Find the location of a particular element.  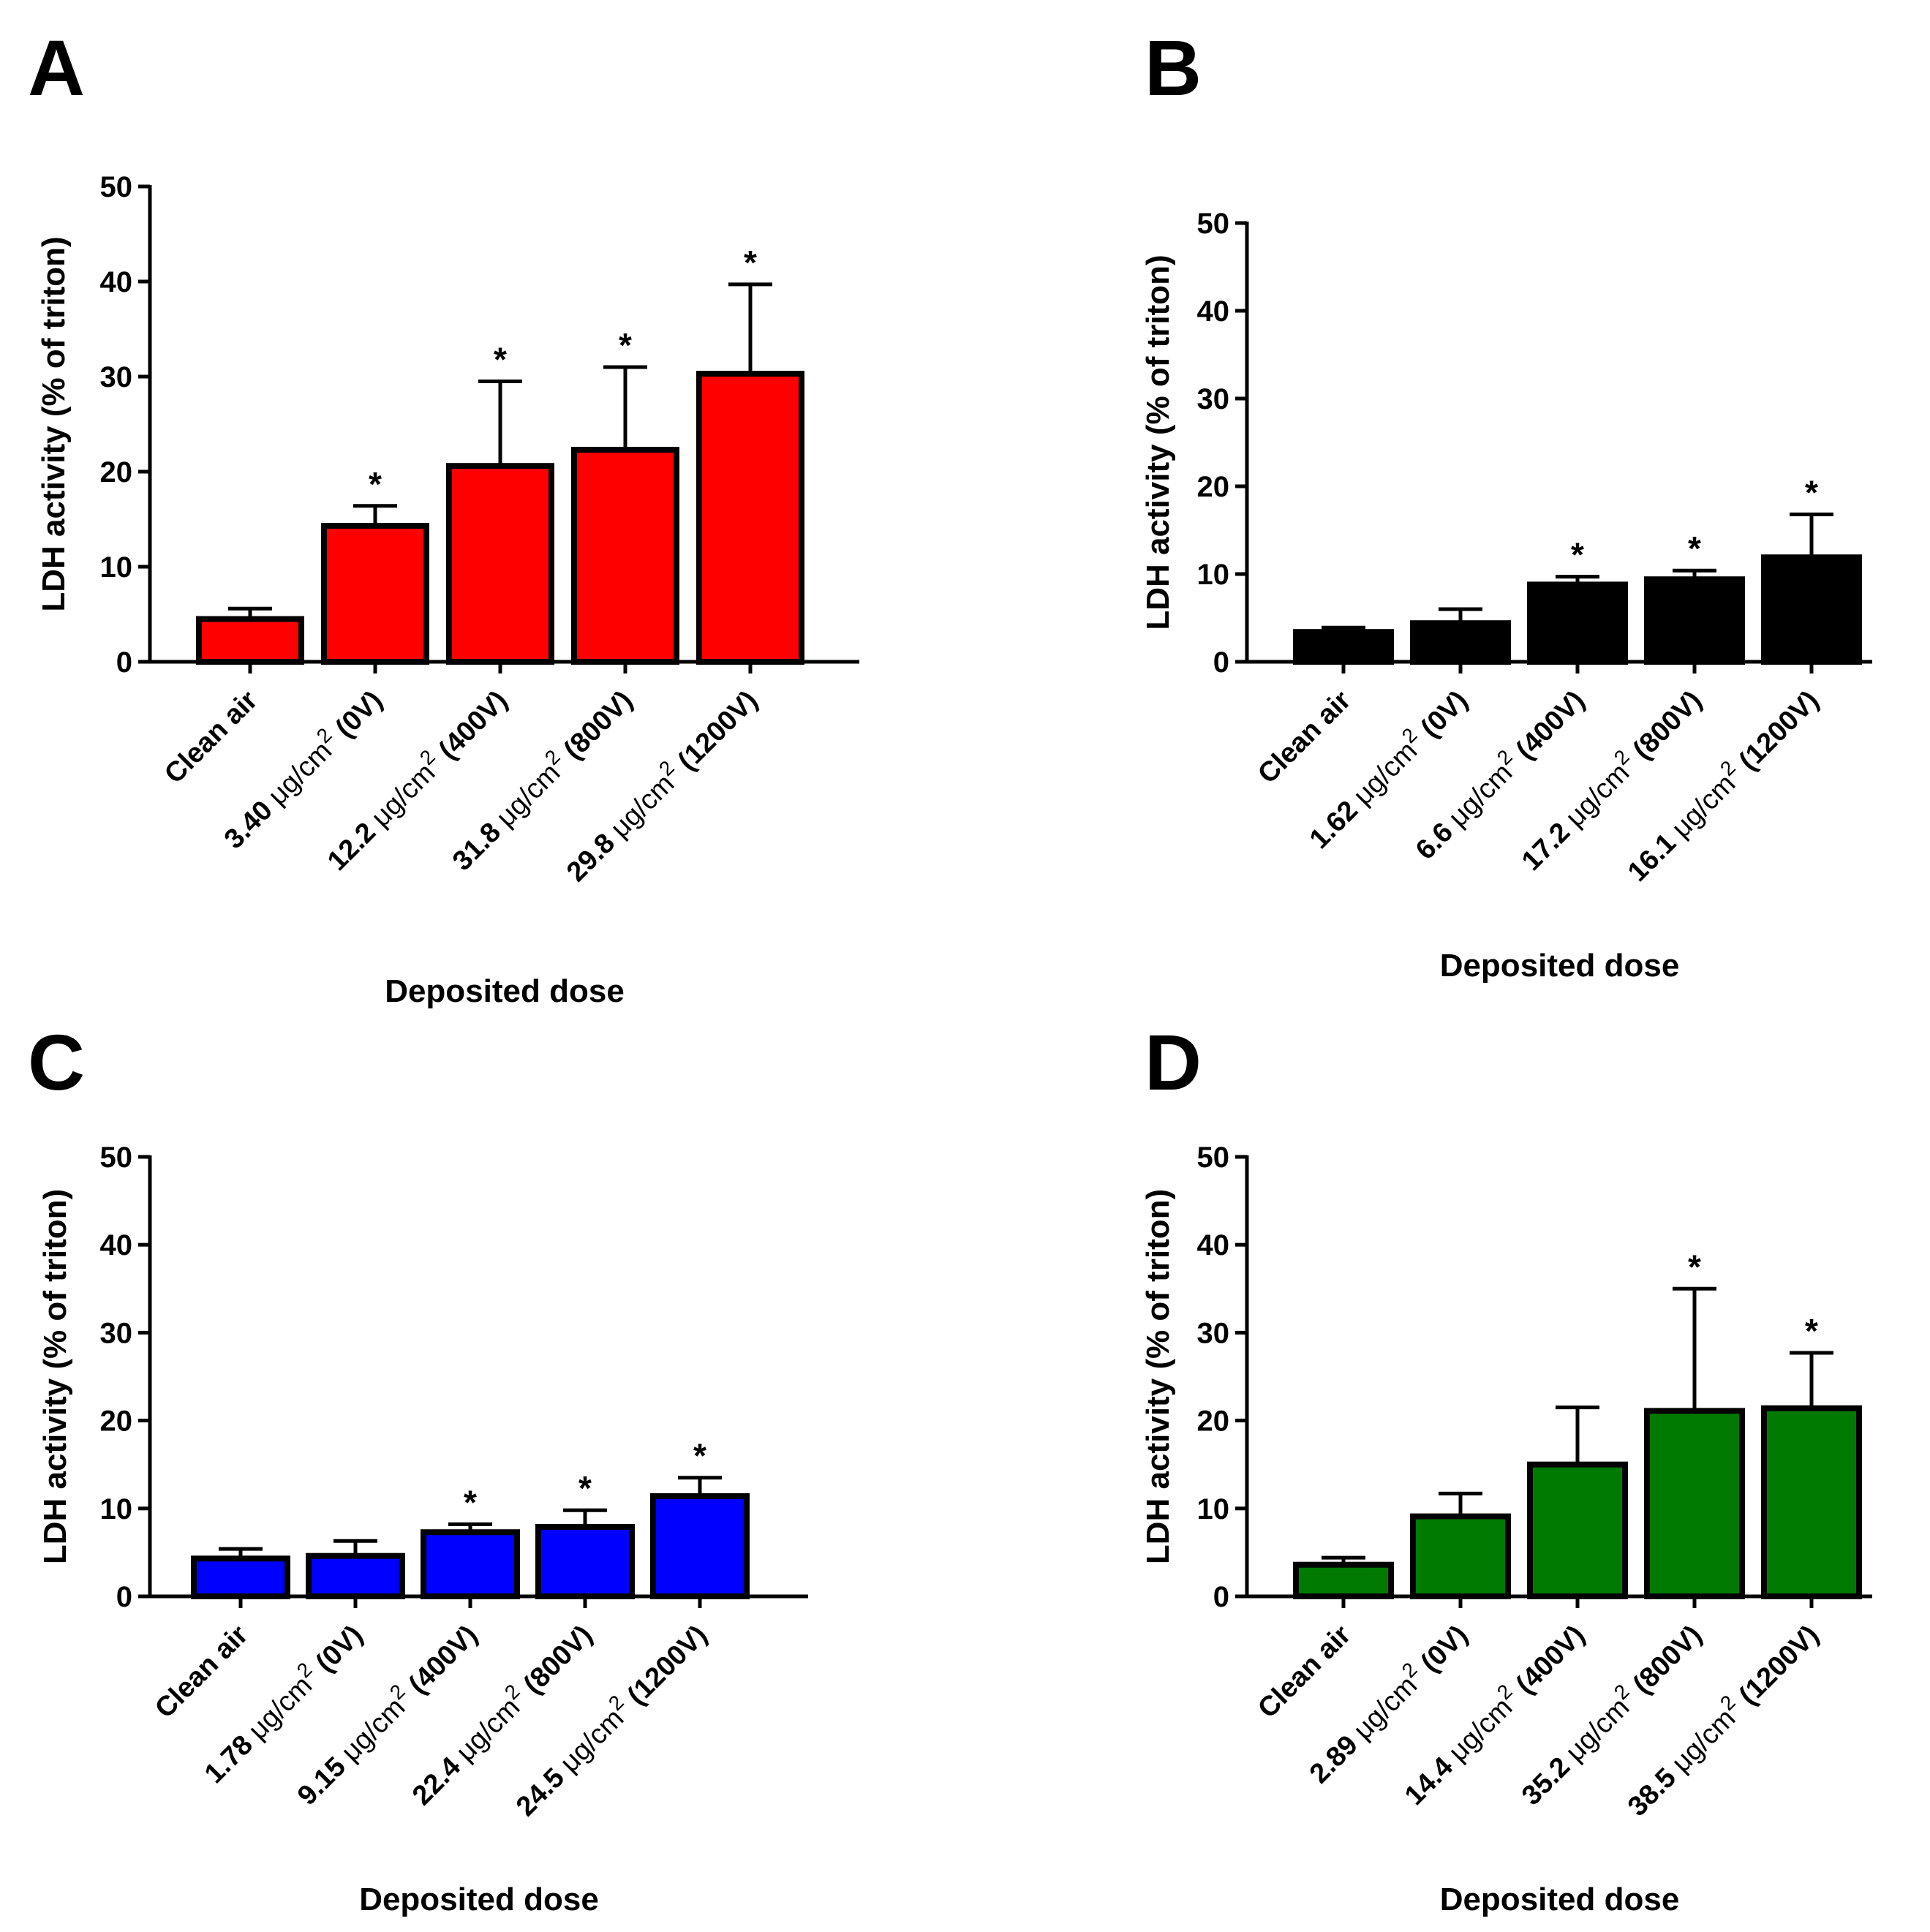

x-tick-label: 24.5 μg/cm2 (1200V) is located at coordinates (609, 1718).